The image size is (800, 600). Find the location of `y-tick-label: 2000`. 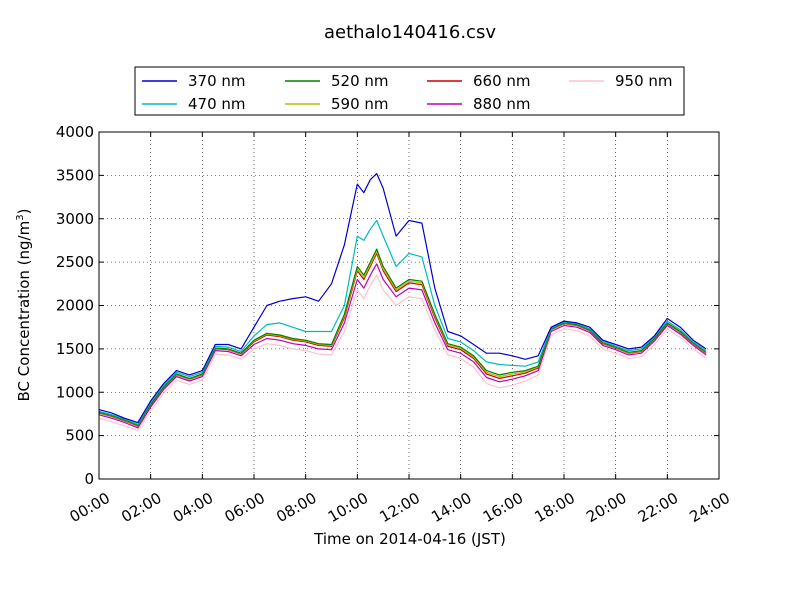

y-tick-label: 2000 is located at coordinates (75, 306).